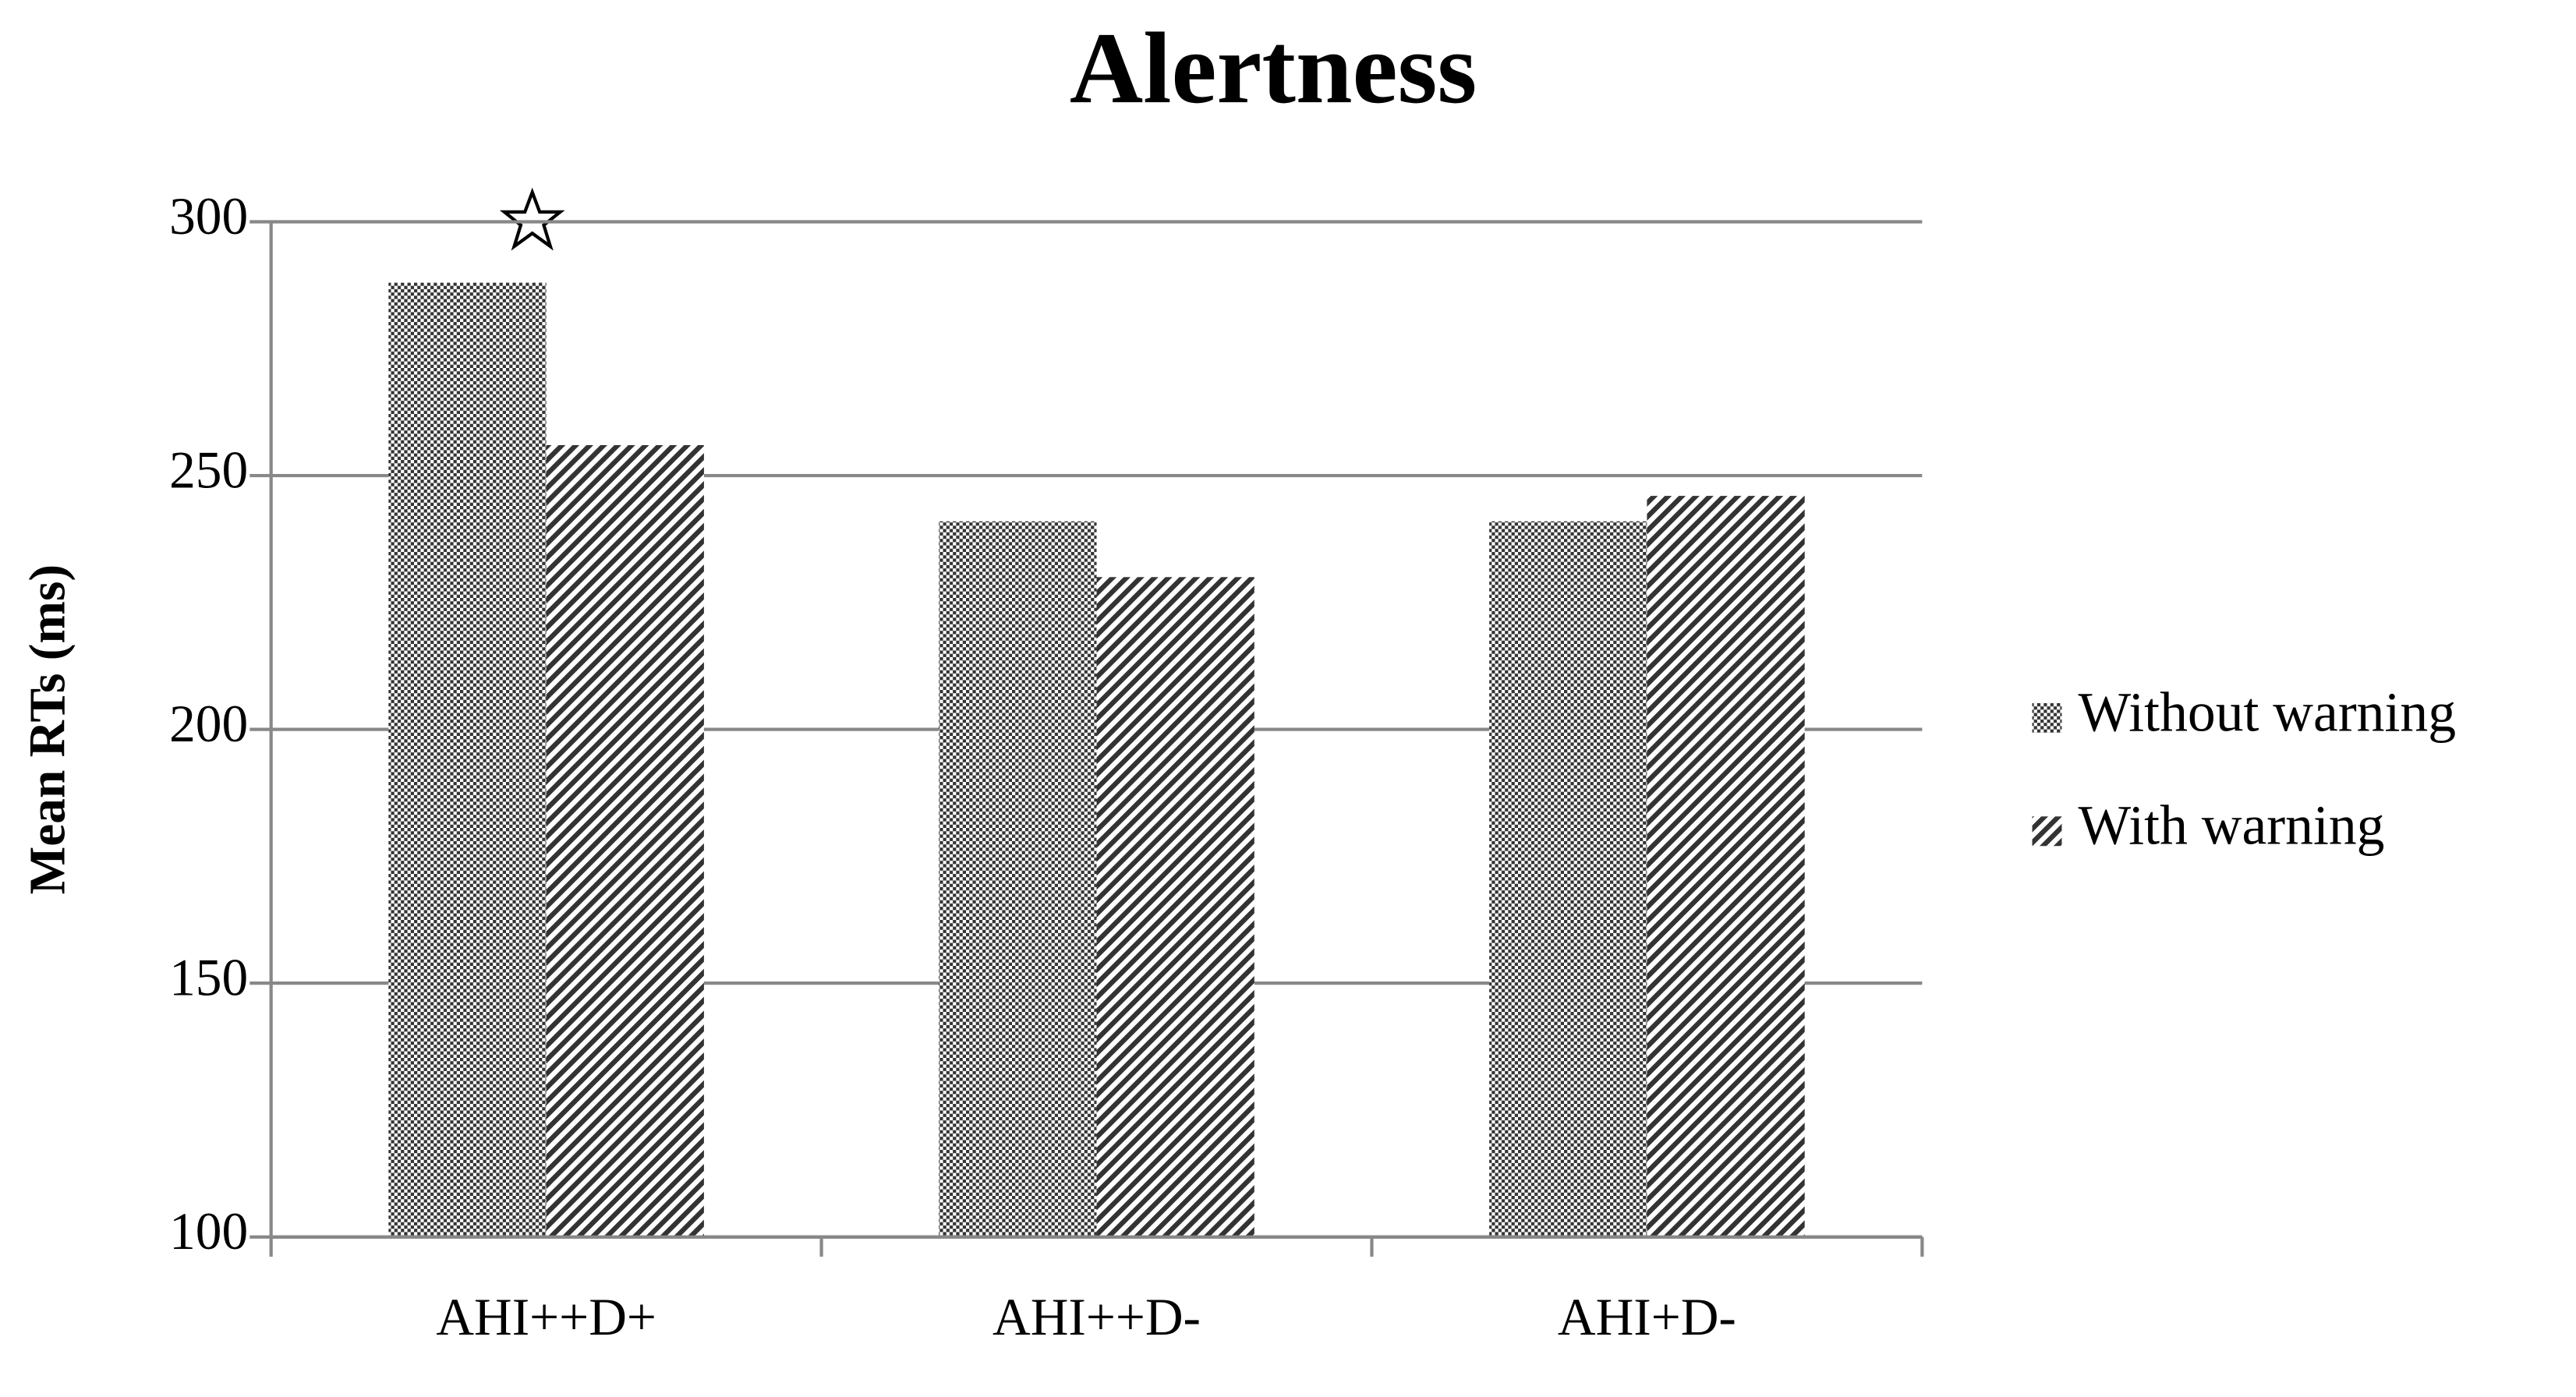 This screenshot has height=1397, width=2576. Describe the element at coordinates (208, 724) in the screenshot. I see `y-tick-label: 200` at that location.